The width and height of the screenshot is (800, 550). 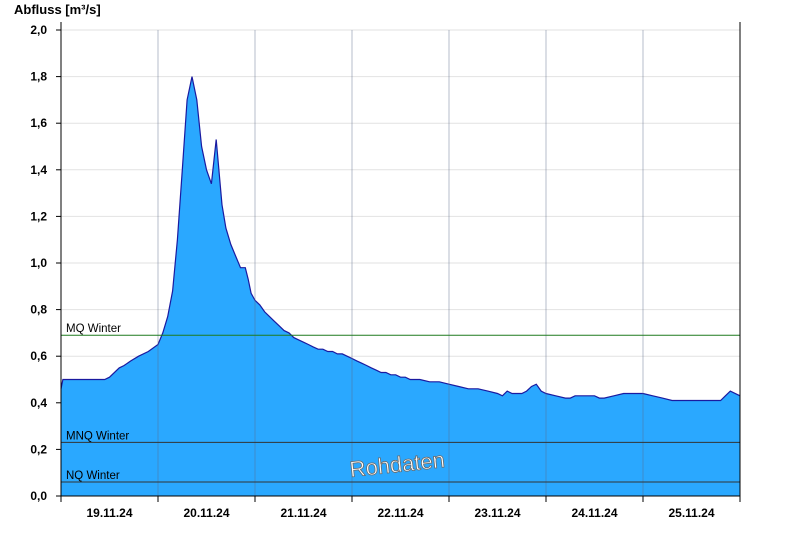 What do you see at coordinates (38, 170) in the screenshot?
I see `y-tick-label: 1,4` at bounding box center [38, 170].